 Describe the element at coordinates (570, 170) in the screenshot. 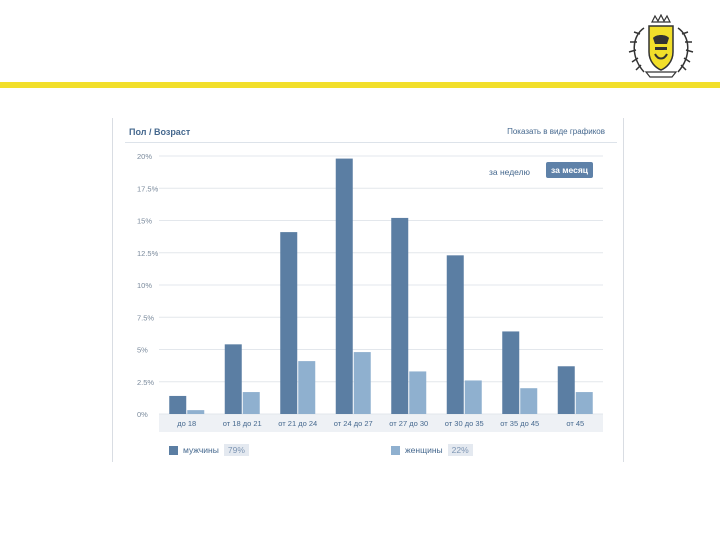

I see `period-month-button: за месяц` at that location.